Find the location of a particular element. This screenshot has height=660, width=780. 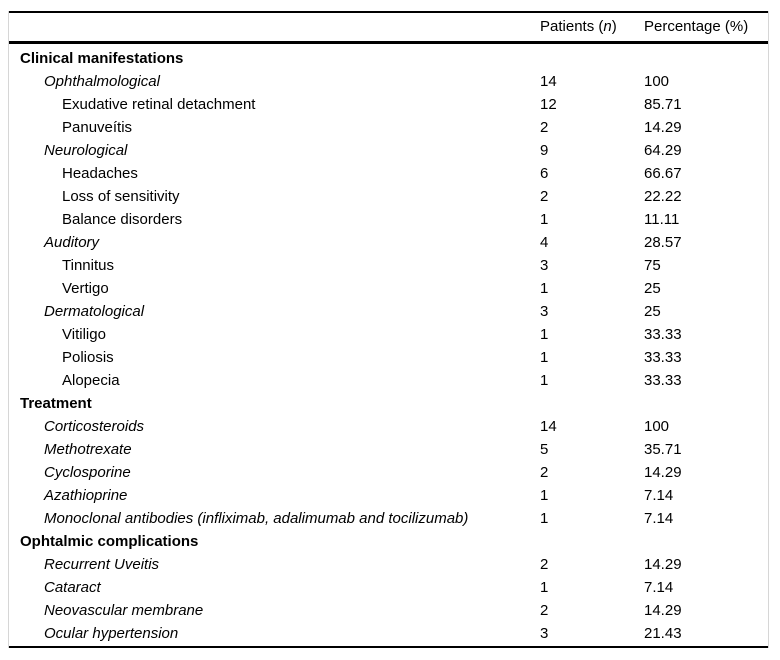

table-row: Azathioprine 1 7.14 is located at coordinates (388, 495).